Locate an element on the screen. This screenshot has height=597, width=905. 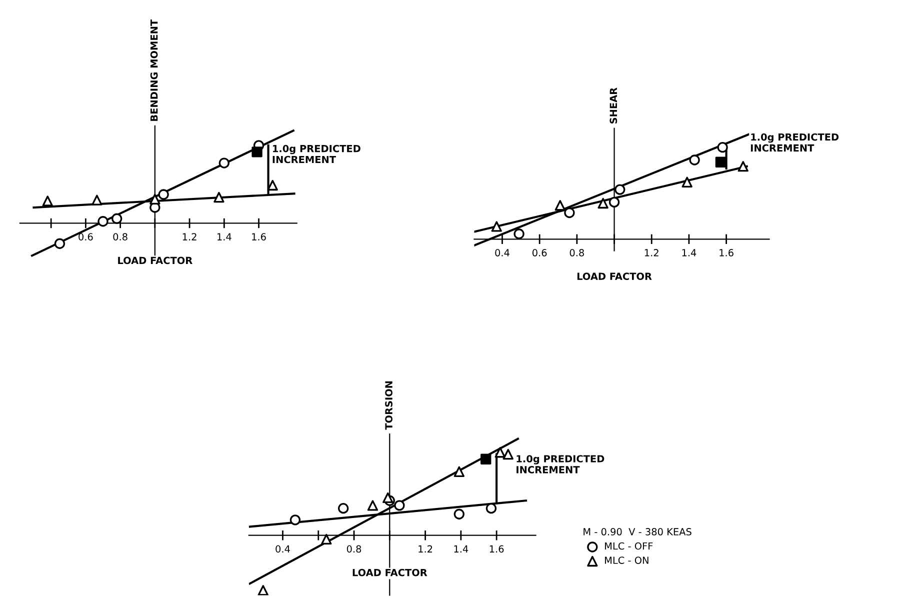
legend-label: MLC - OFF is located at coordinates (629, 546).